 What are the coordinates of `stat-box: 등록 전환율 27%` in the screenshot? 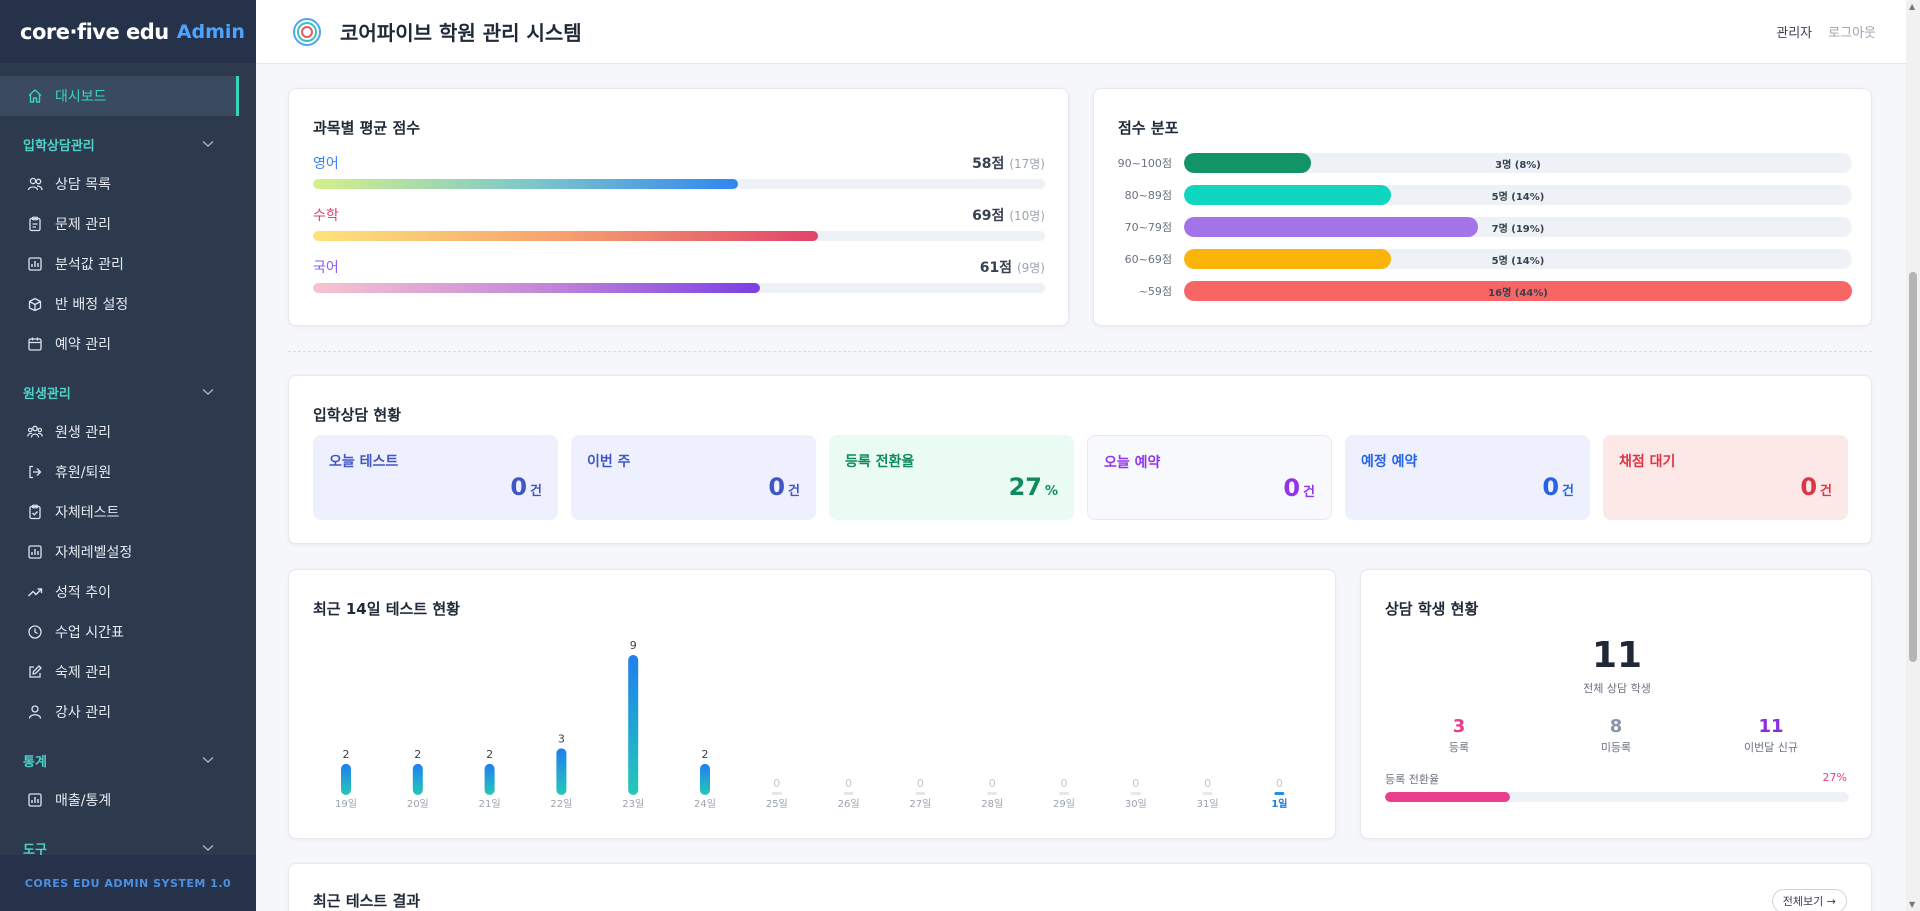 It's located at (951, 477).